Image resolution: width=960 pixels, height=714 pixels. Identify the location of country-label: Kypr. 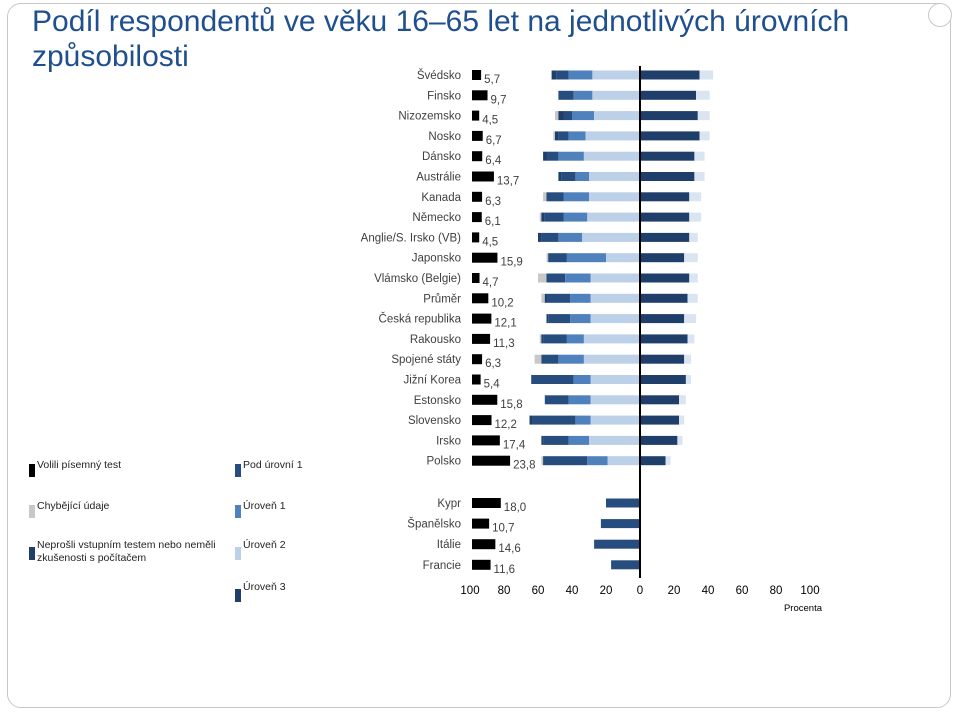
(449, 504).